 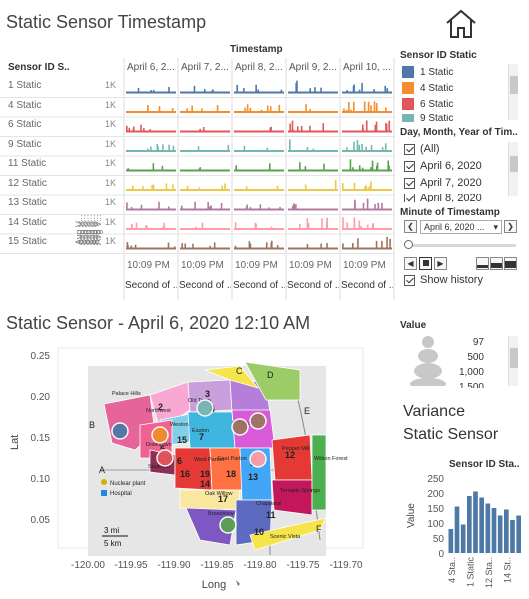 What do you see at coordinates (450, 212) in the screenshot?
I see `minute-filter-title: Minute of Timestamp` at bounding box center [450, 212].